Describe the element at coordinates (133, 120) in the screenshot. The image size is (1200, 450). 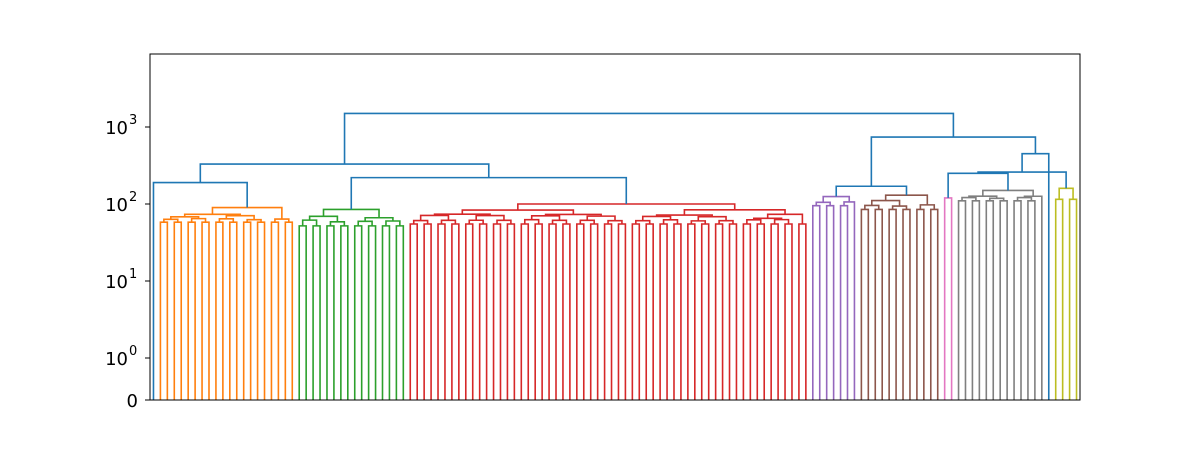
I see `y-tick-exponent: 3` at that location.